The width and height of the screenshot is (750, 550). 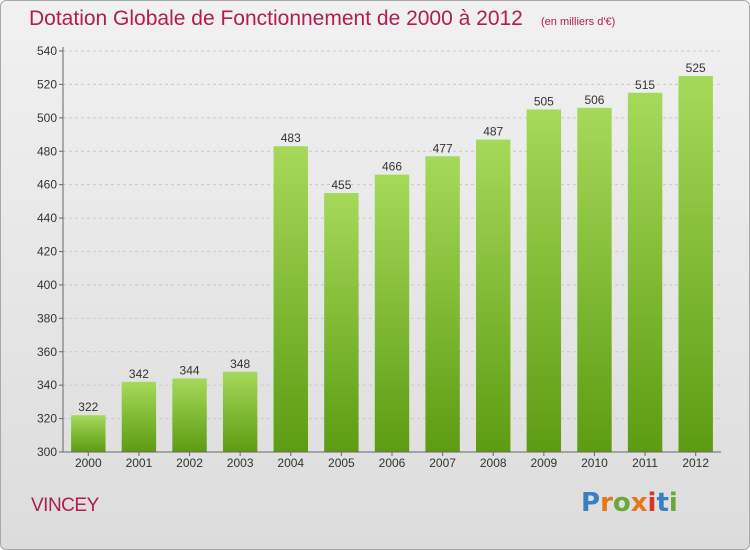 I want to click on bar-value-label: 477, so click(x=443, y=148).